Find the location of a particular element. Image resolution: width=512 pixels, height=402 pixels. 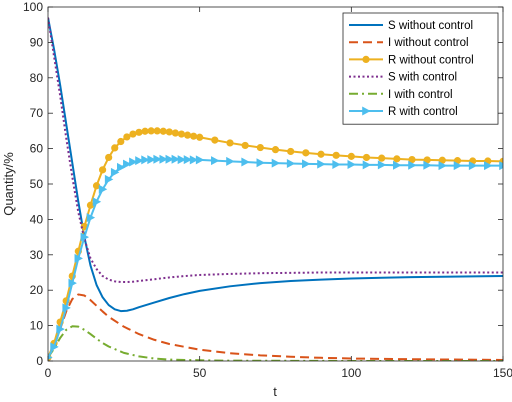

legend-item: S without control is located at coordinates (411, 26).